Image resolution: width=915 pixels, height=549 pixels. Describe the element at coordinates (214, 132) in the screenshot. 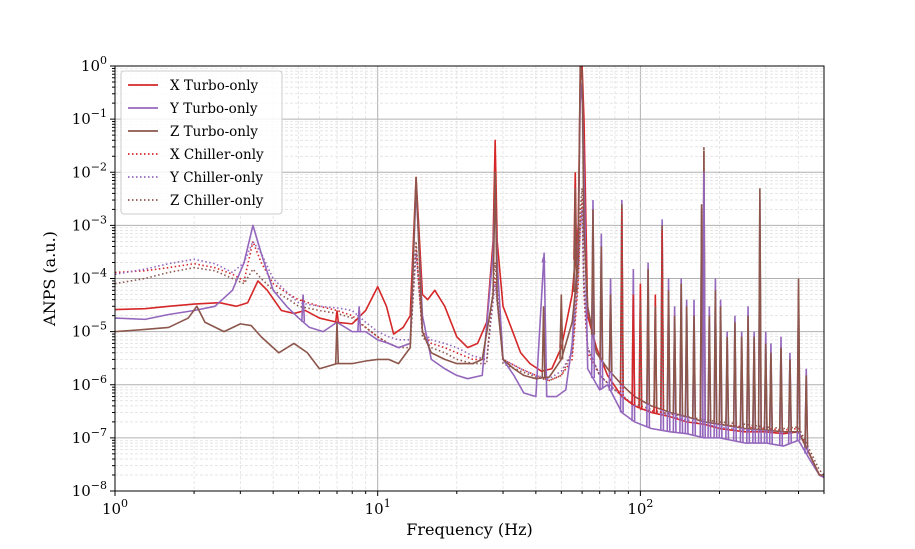

I see `legend-label: Z Turbo-only` at that location.